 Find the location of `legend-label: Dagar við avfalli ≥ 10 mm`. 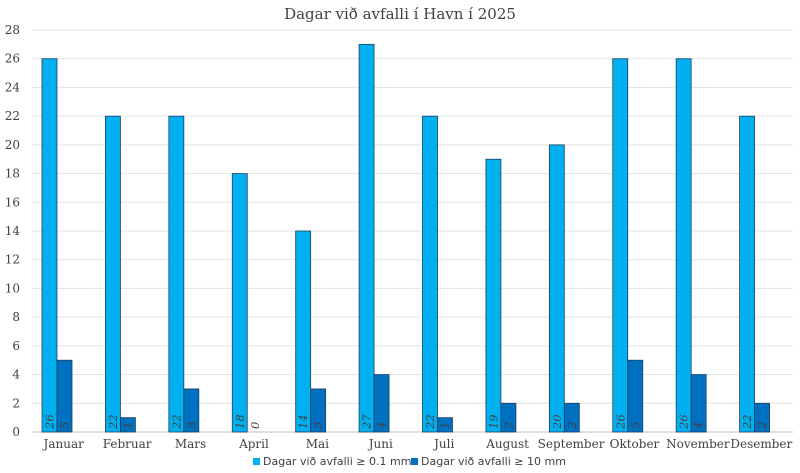

legend-label: Dagar við avfalli ≥ 10 mm is located at coordinates (493, 461).